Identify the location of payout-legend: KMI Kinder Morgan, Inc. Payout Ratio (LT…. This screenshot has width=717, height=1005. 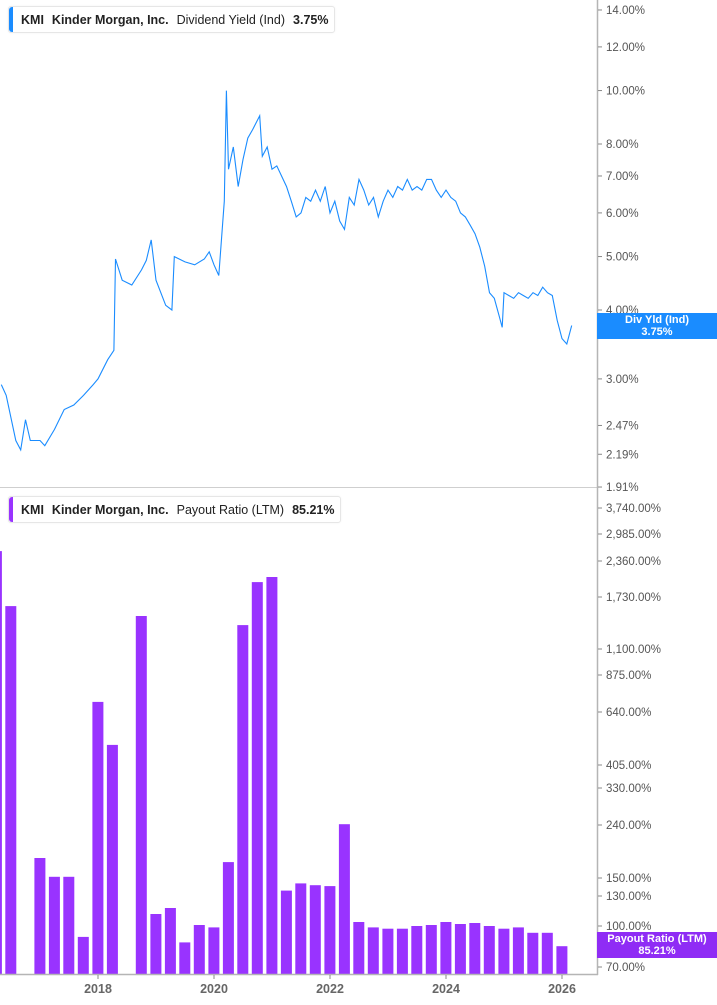
(175, 509).